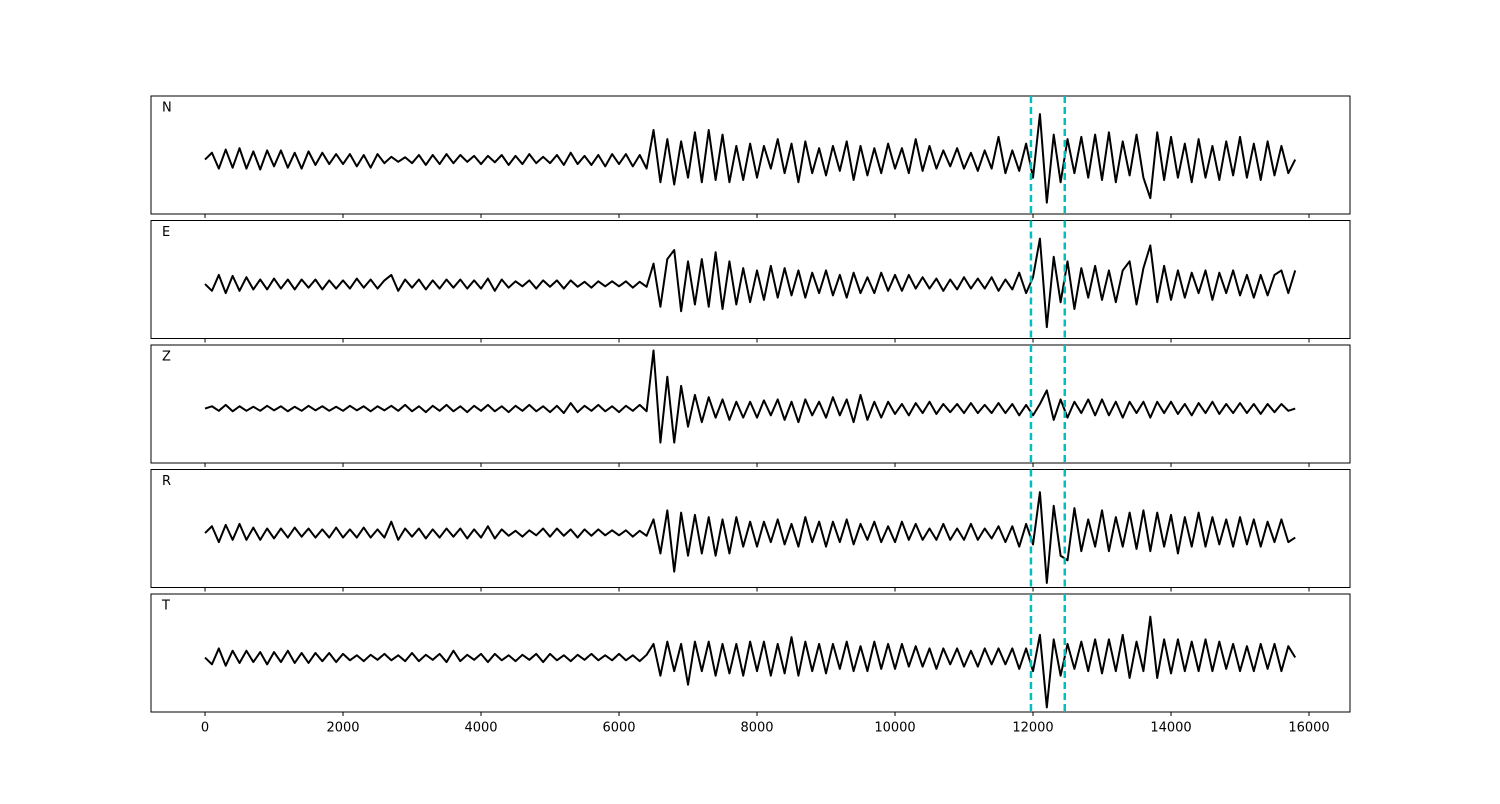 The height and width of the screenshot is (804, 1500). Describe the element at coordinates (165, 606) in the screenshot. I see `panel-label: T` at that location.